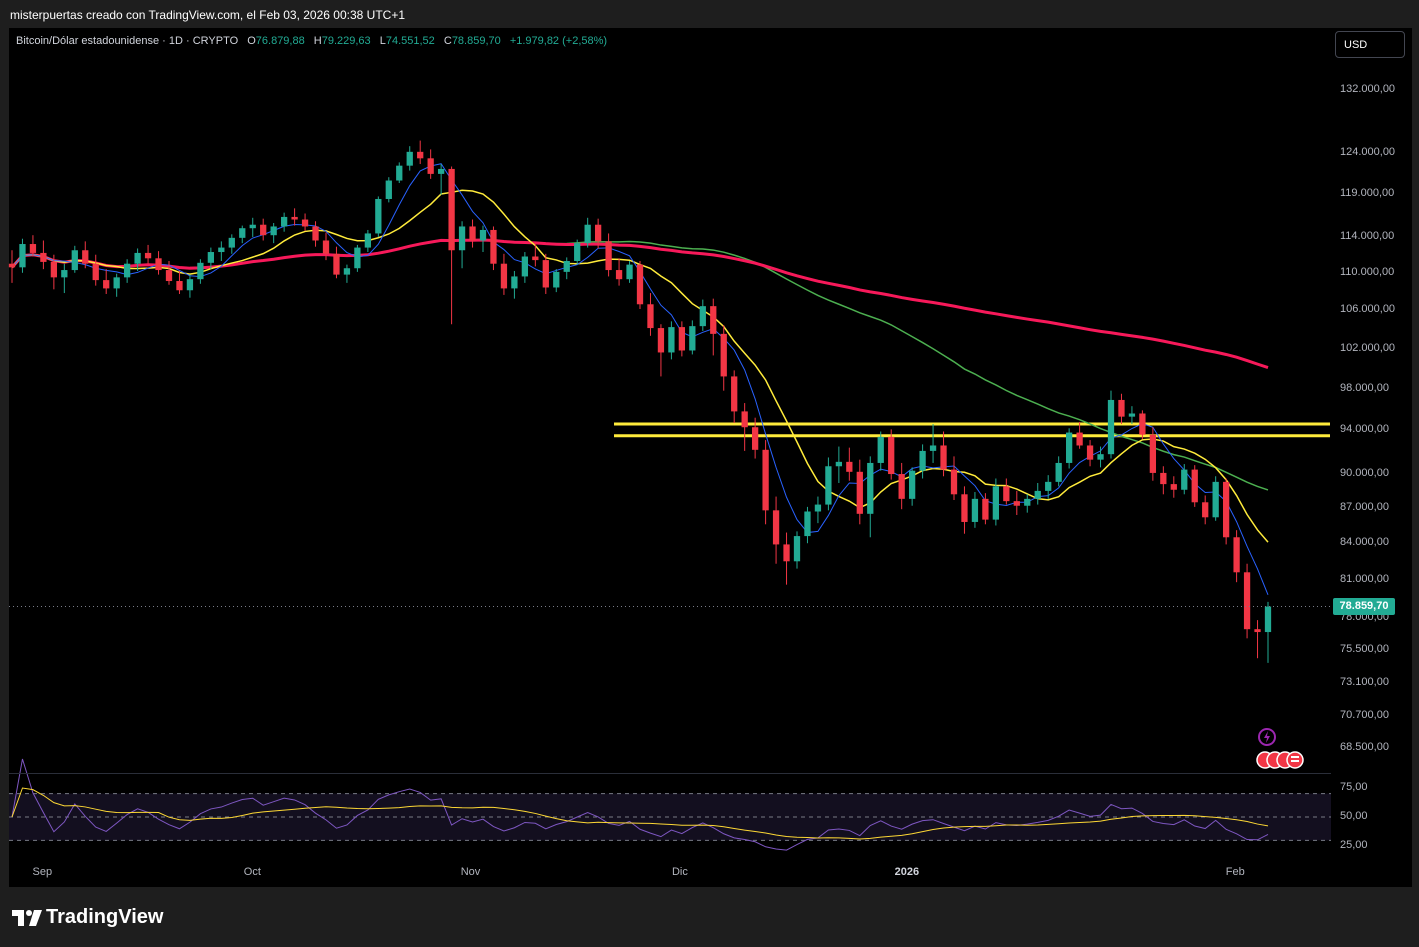 Image resolution: width=1419 pixels, height=947 pixels. What do you see at coordinates (447, 41) in the screenshot?
I see `close-label: C` at bounding box center [447, 41].